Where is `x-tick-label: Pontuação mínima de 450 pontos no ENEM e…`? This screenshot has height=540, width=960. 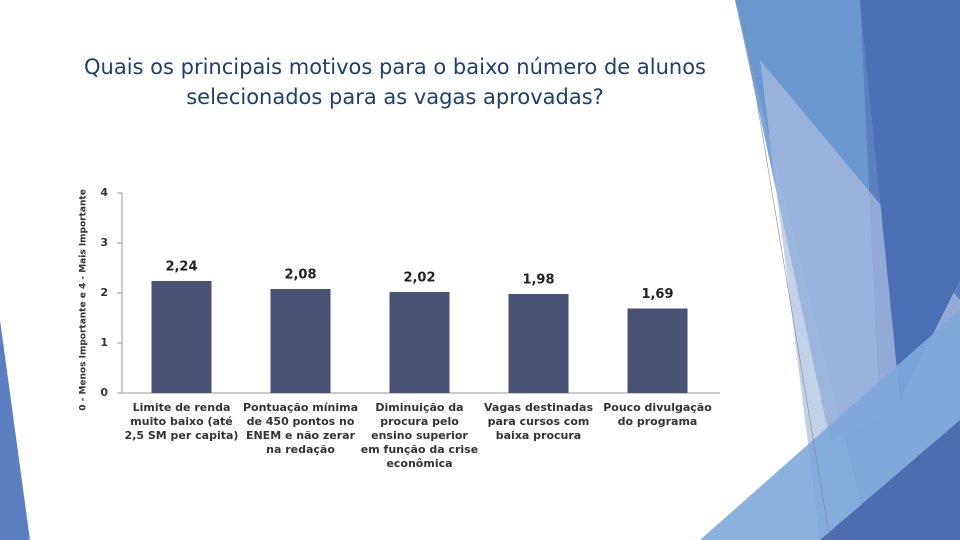 x-tick-label: Pontuação mínima de 450 pontos no ENEM e… is located at coordinates (300, 428).